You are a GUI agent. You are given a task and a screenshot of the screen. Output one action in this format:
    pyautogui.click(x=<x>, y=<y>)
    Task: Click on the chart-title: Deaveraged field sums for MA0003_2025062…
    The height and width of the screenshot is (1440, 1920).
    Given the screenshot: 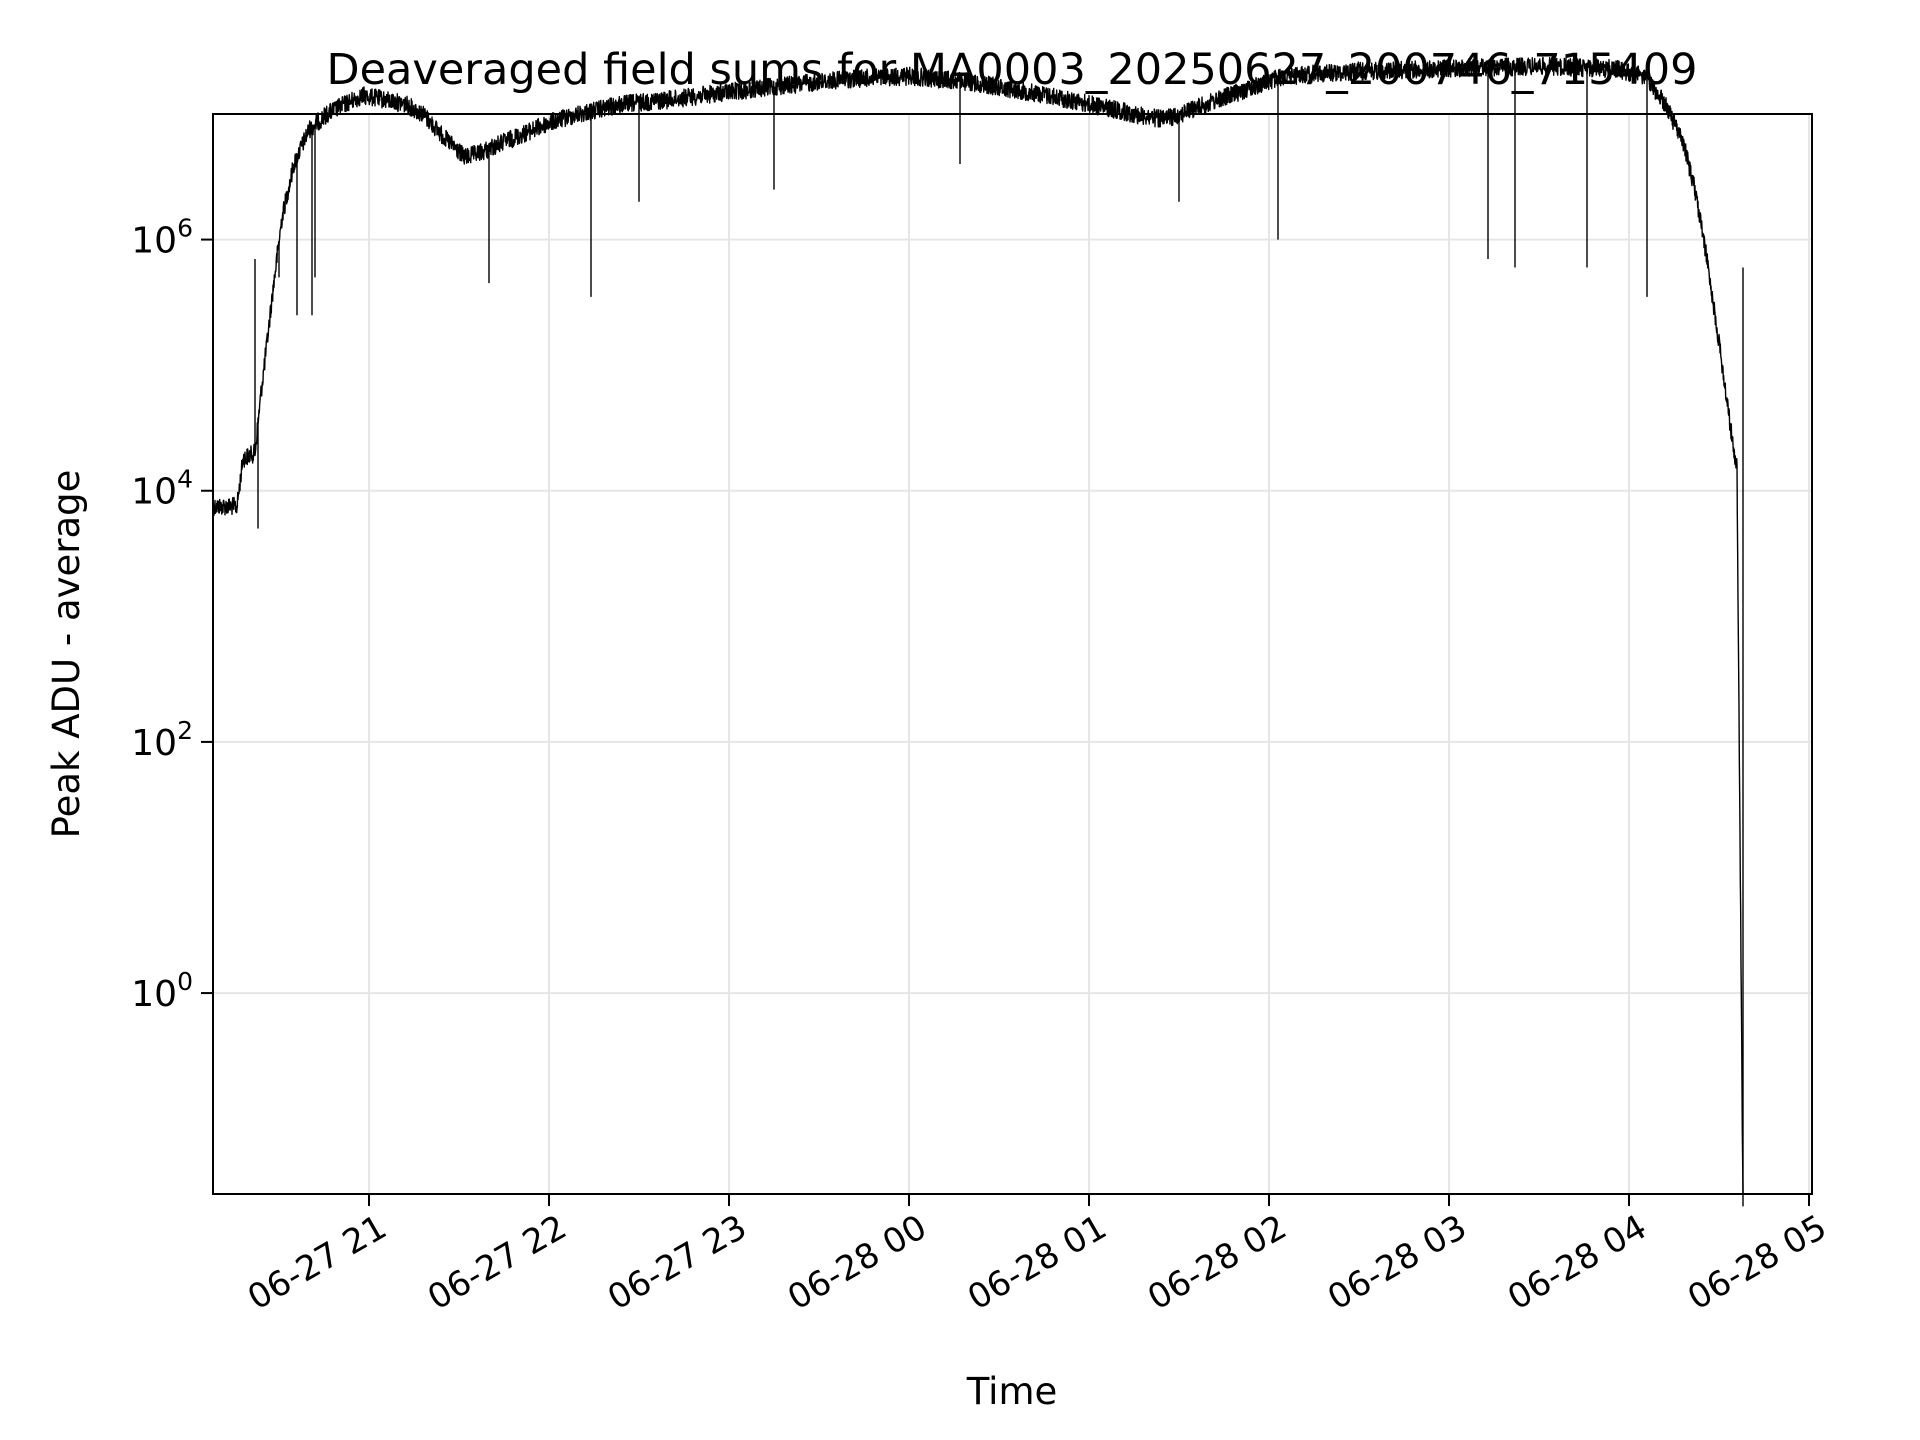 What is the action you would take?
    pyautogui.click(x=1011, y=70)
    